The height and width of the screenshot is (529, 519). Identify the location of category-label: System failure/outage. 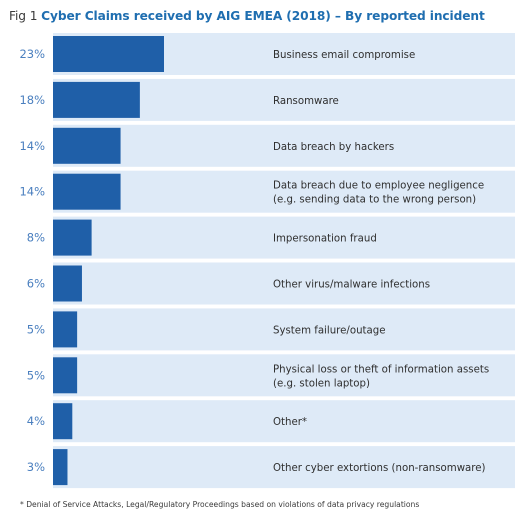
(329, 330).